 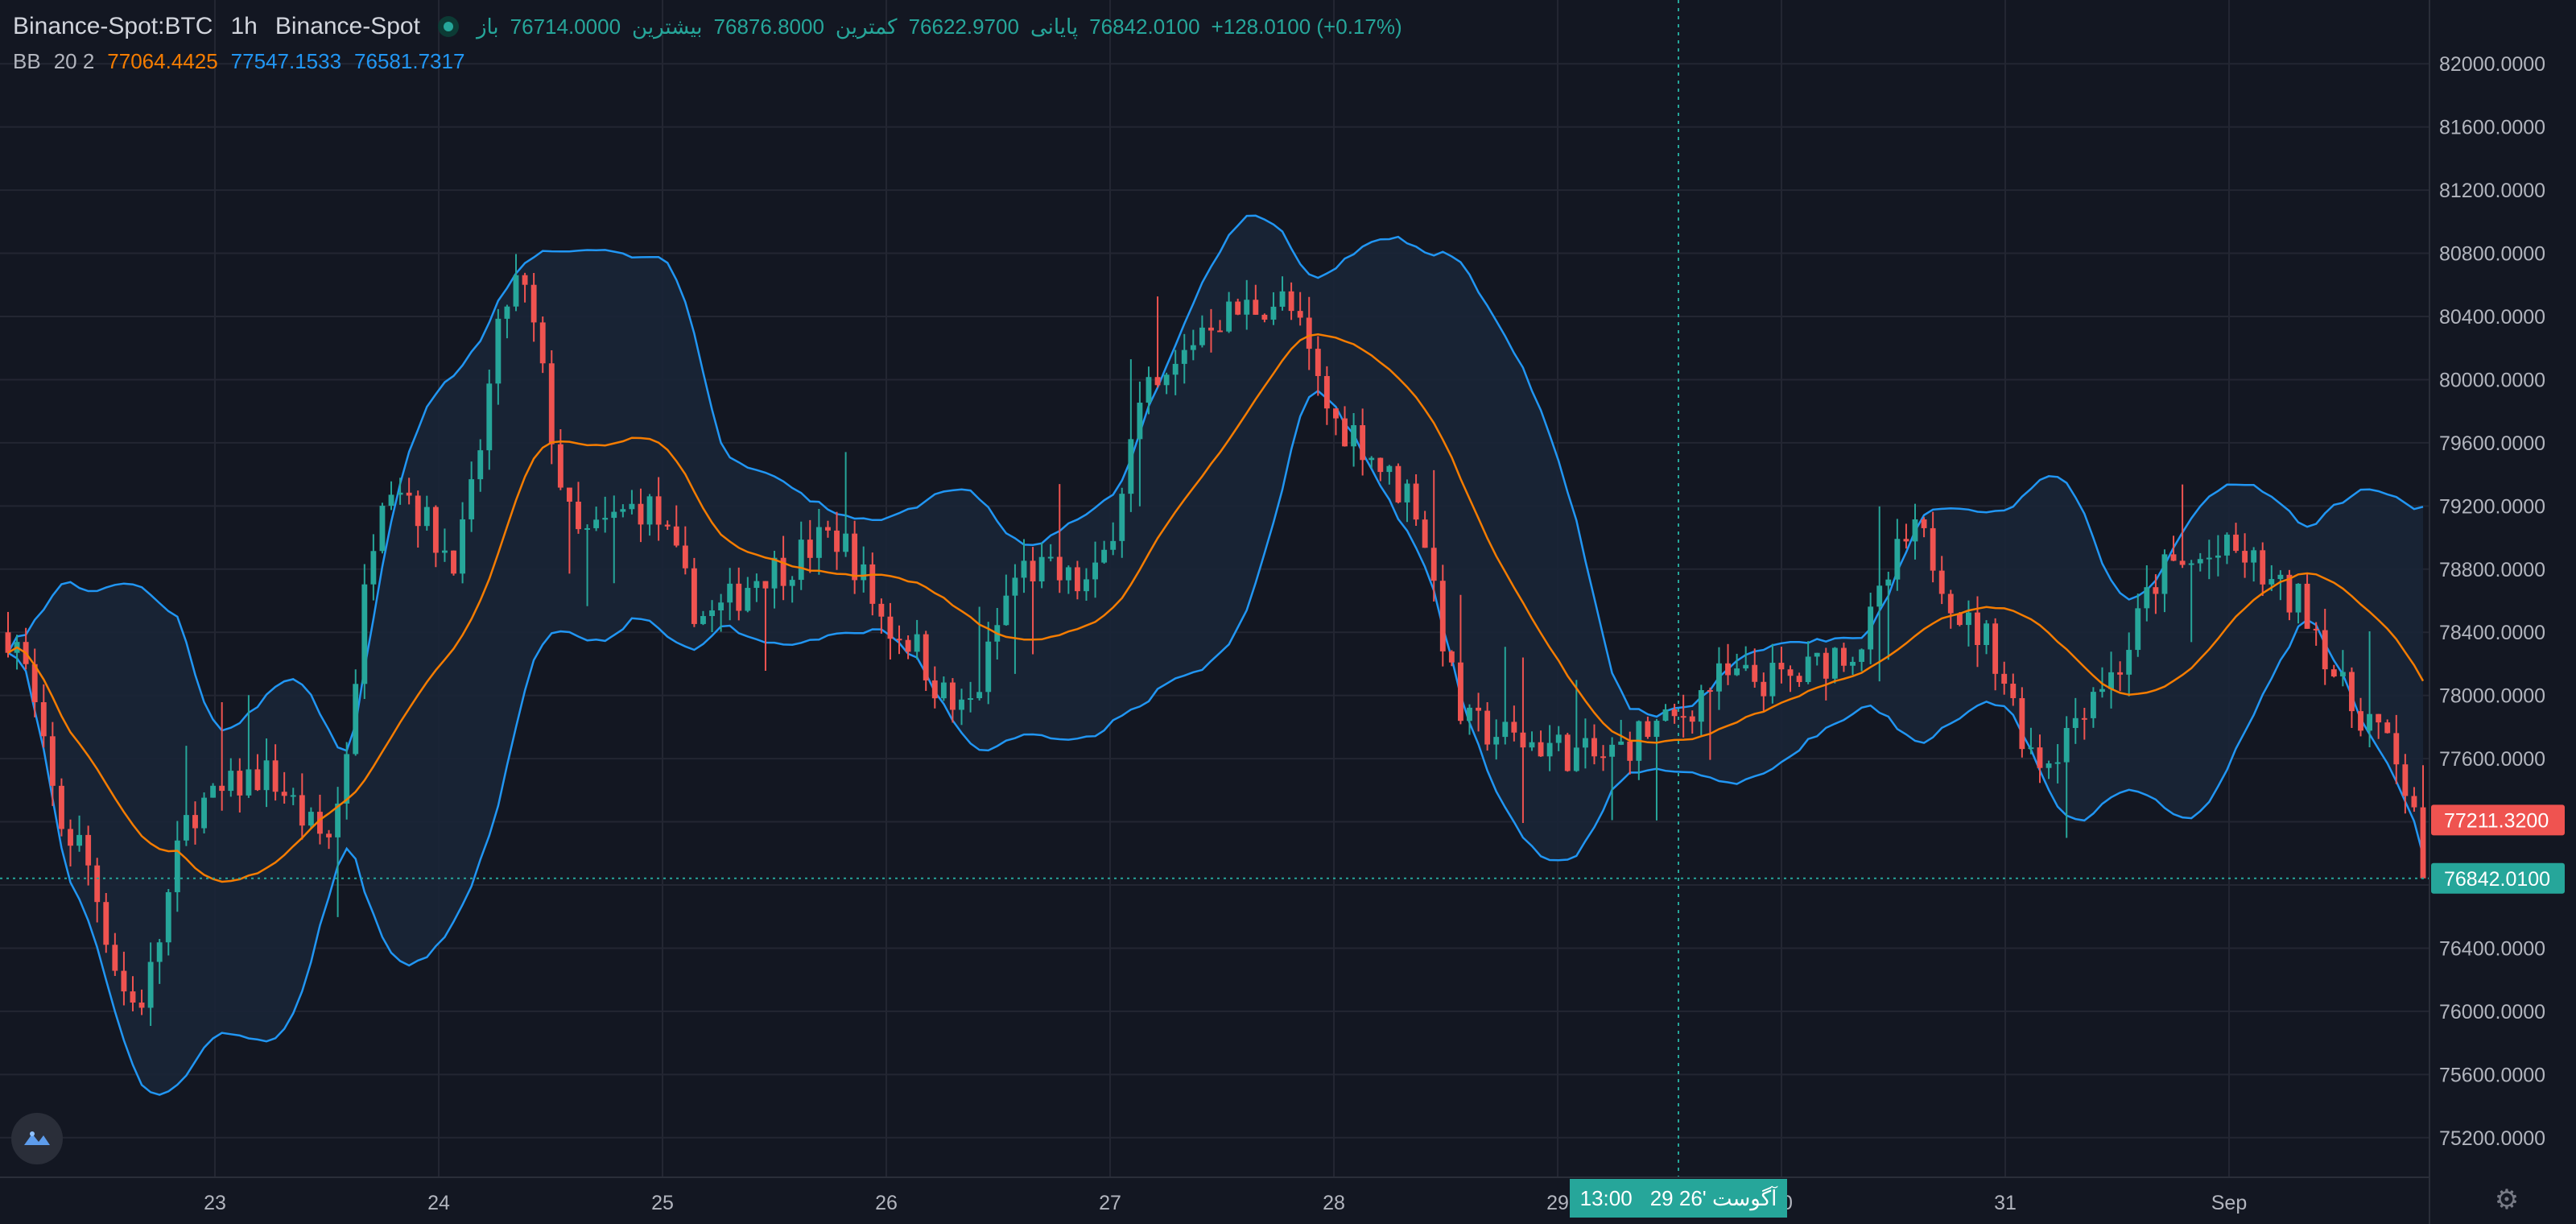 I want to click on price-axis-bg, so click(x=2502, y=612).